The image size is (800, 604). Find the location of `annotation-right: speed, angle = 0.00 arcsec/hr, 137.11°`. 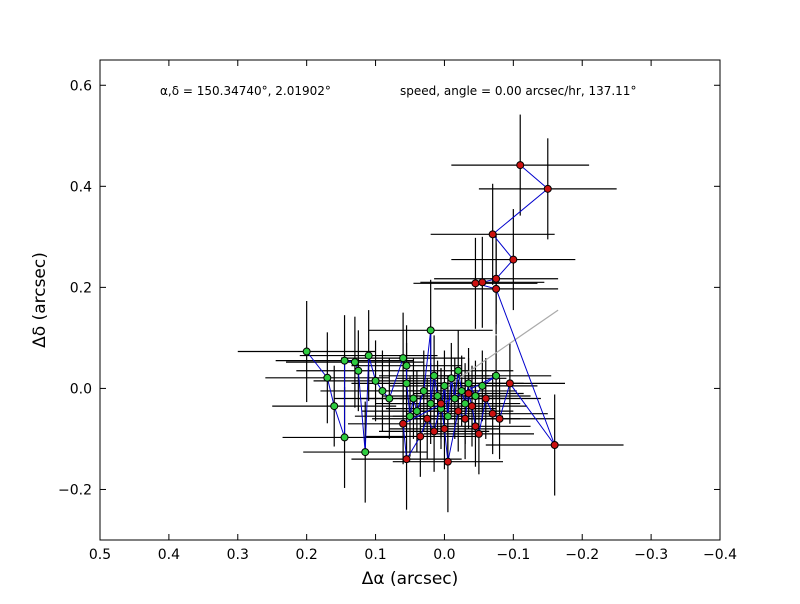

annotation-right: speed, angle = 0.00 arcsec/hr, 137.11° is located at coordinates (518, 91).